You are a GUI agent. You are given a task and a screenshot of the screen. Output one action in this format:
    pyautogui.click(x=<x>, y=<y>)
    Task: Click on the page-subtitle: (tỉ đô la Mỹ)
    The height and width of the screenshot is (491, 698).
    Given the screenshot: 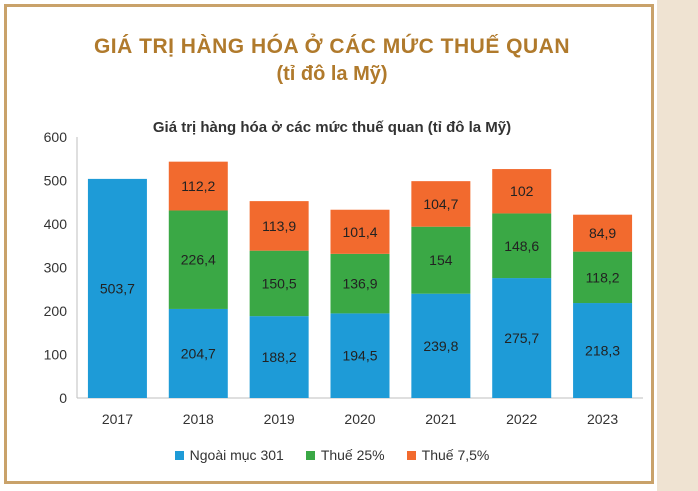 What is the action you would take?
    pyautogui.click(x=332, y=74)
    